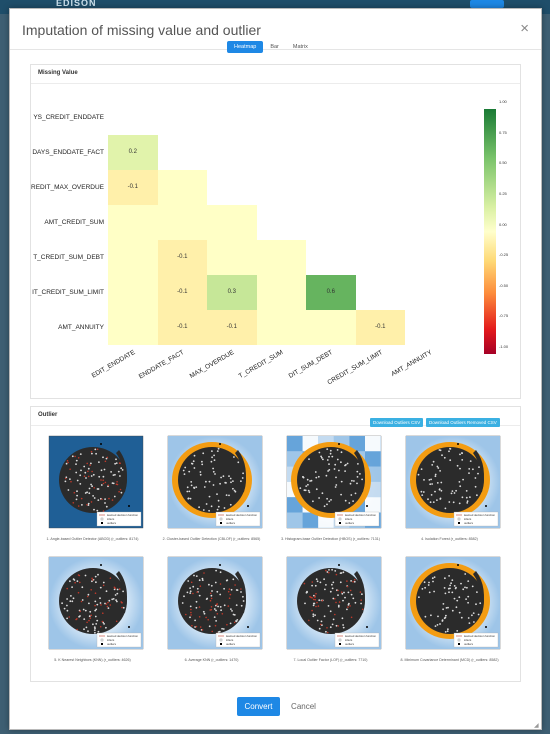 This screenshot has height=734, width=550. I want to click on heatmap-cell: 0.3, so click(232, 292).